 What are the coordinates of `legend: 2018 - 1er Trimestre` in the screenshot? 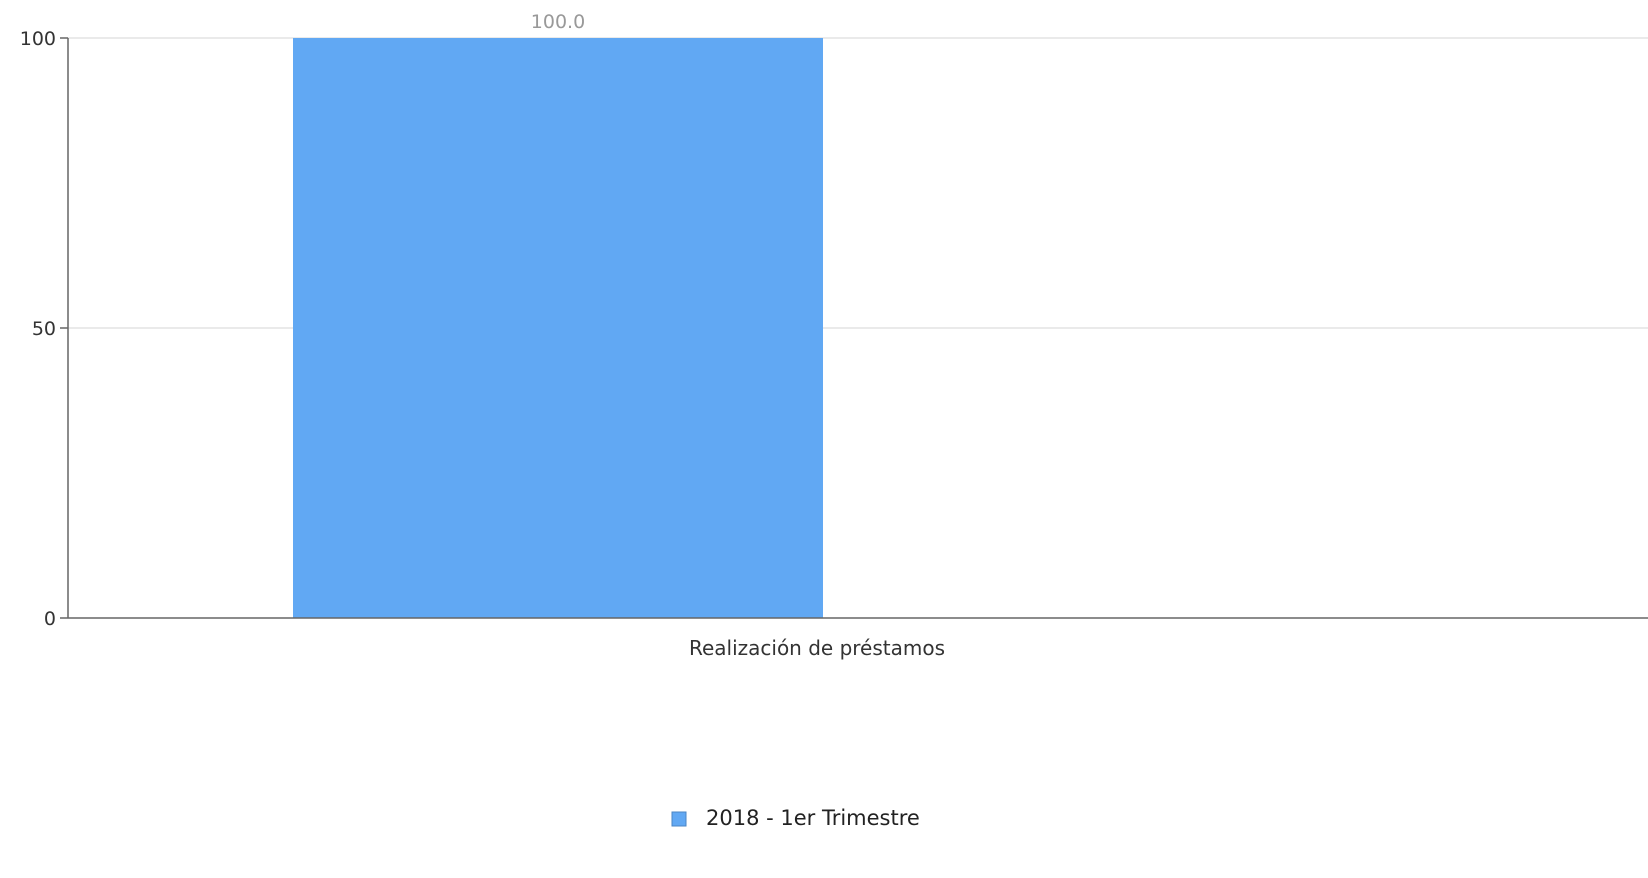 It's located at (795, 818).